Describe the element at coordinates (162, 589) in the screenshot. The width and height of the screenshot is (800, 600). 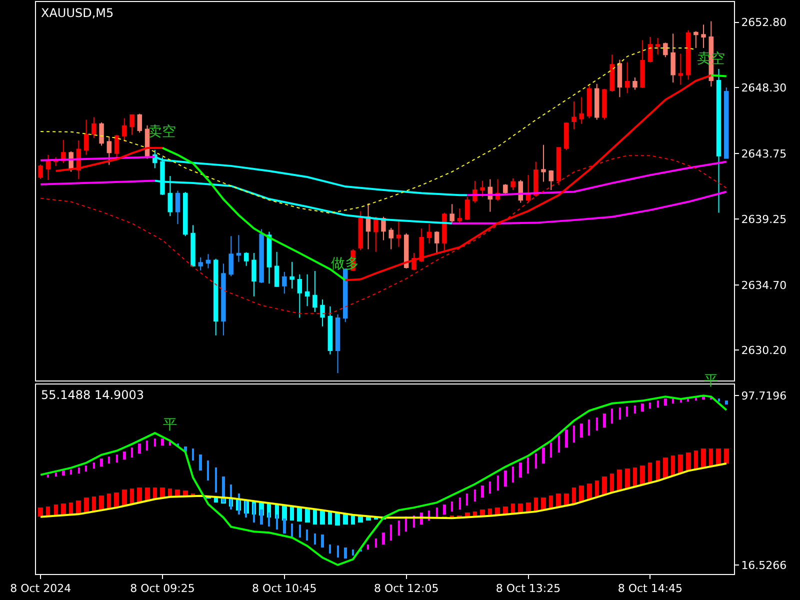
I see `x-tick-label: 8 Oct 09:25` at that location.